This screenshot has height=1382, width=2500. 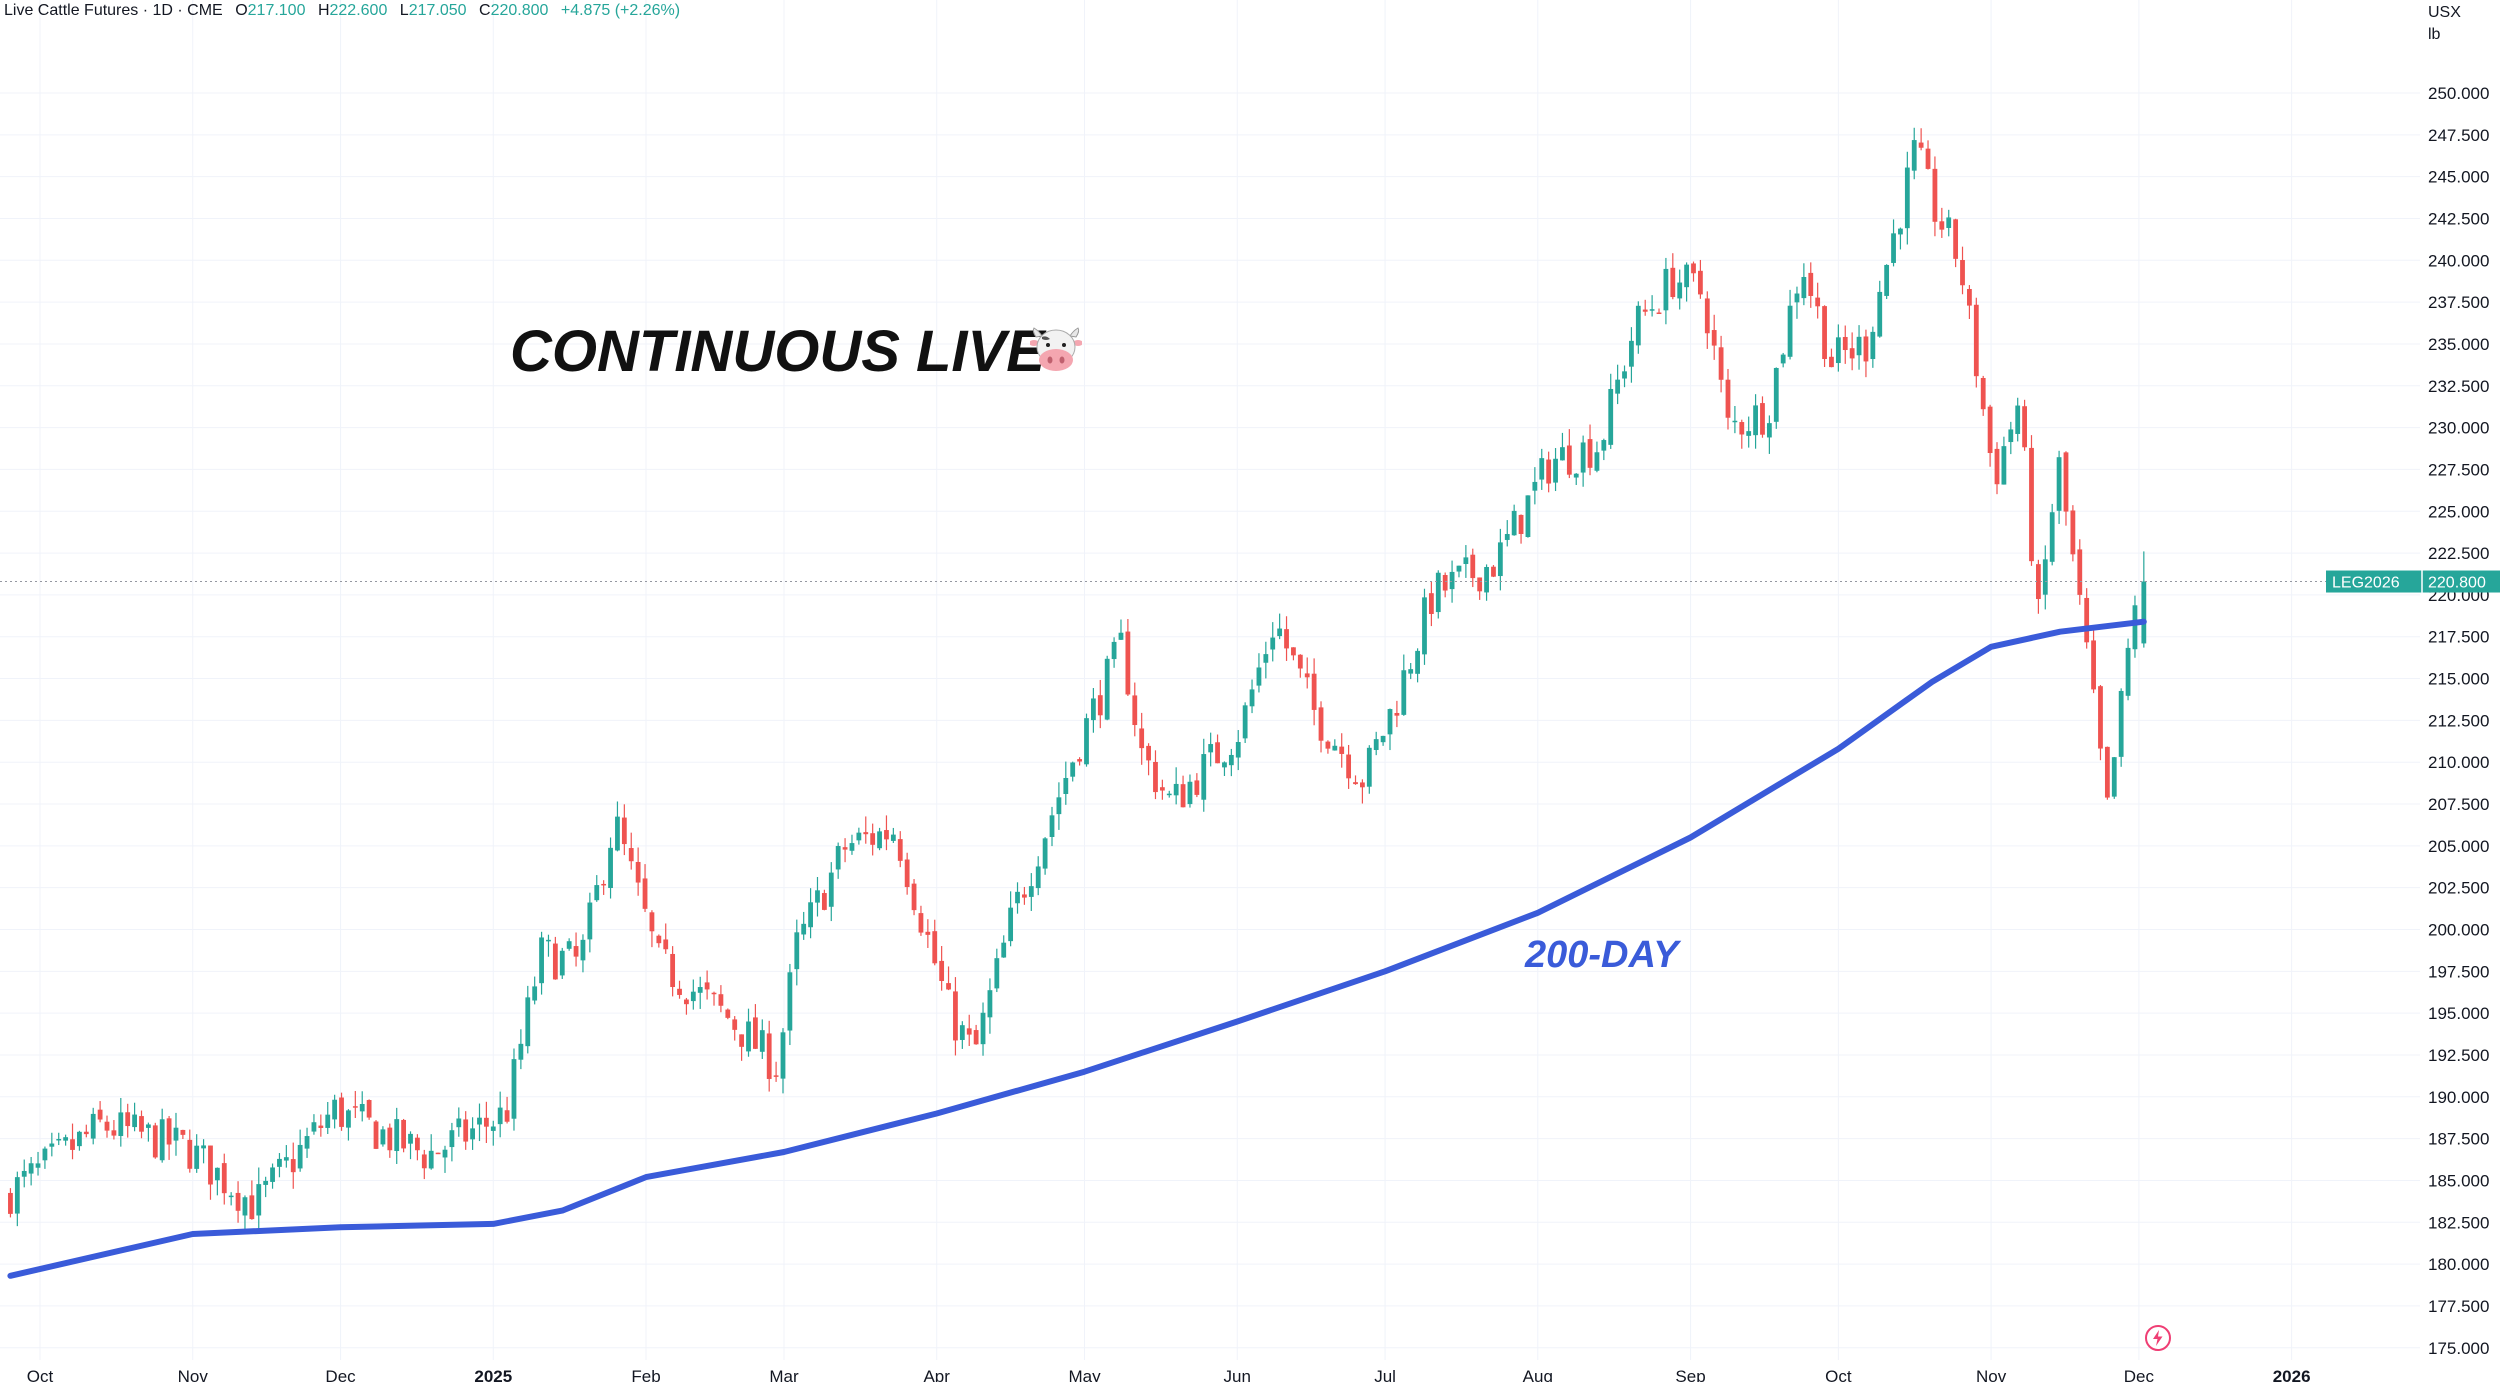 I want to click on y-tick-label: 230.000, so click(x=2458, y=428).